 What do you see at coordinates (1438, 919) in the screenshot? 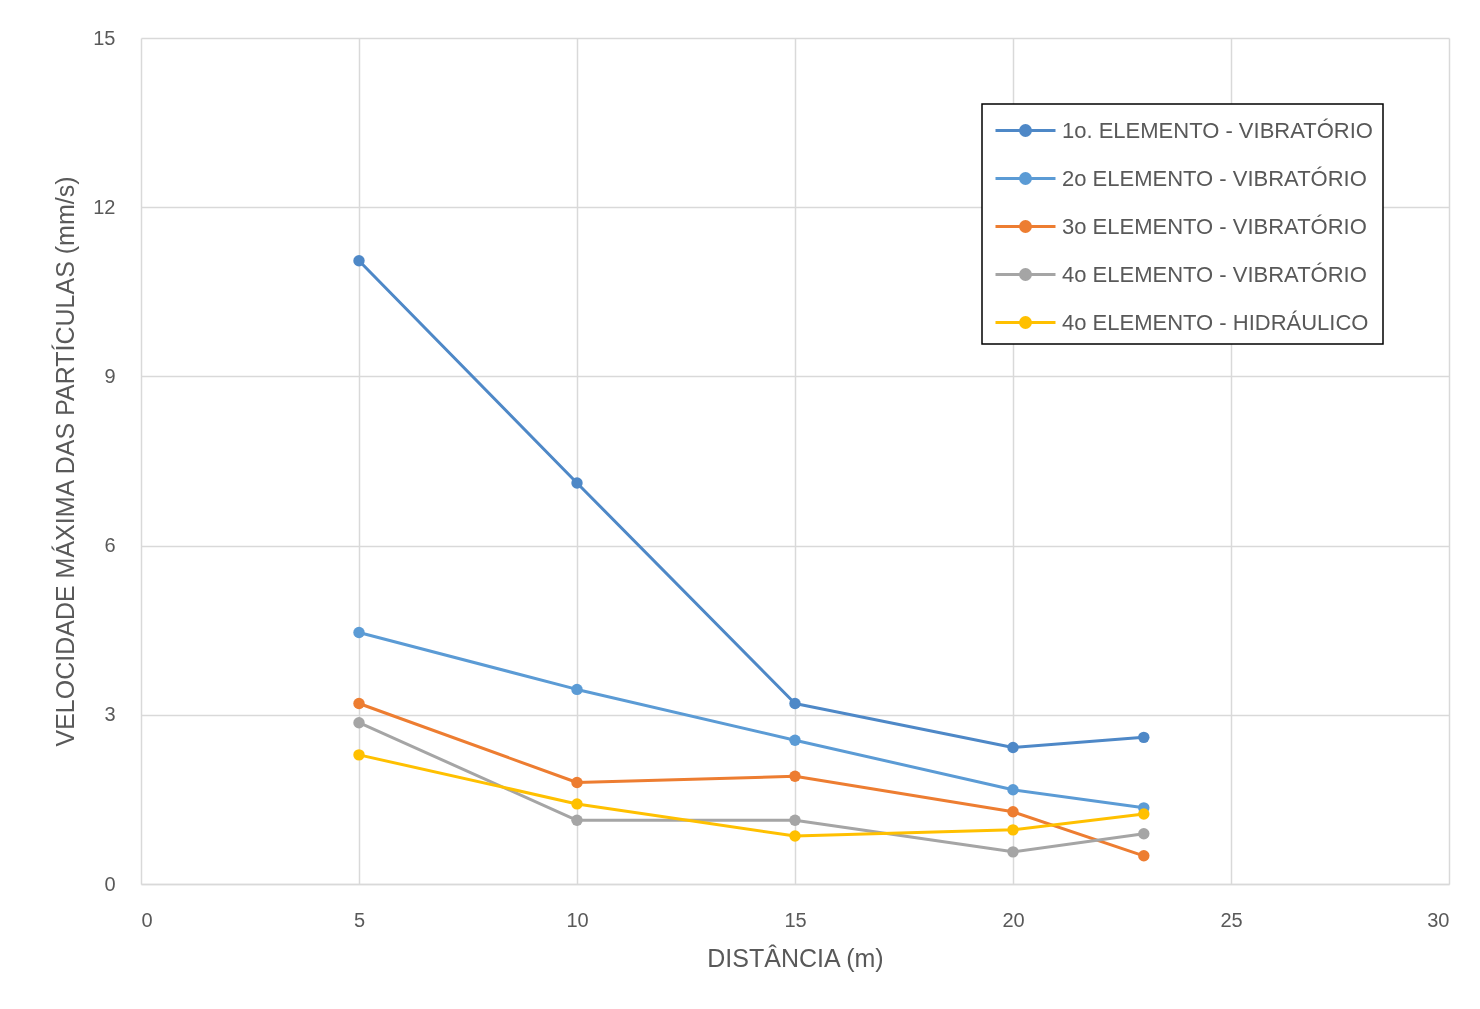
I see `x-tick-label: 30` at bounding box center [1438, 919].